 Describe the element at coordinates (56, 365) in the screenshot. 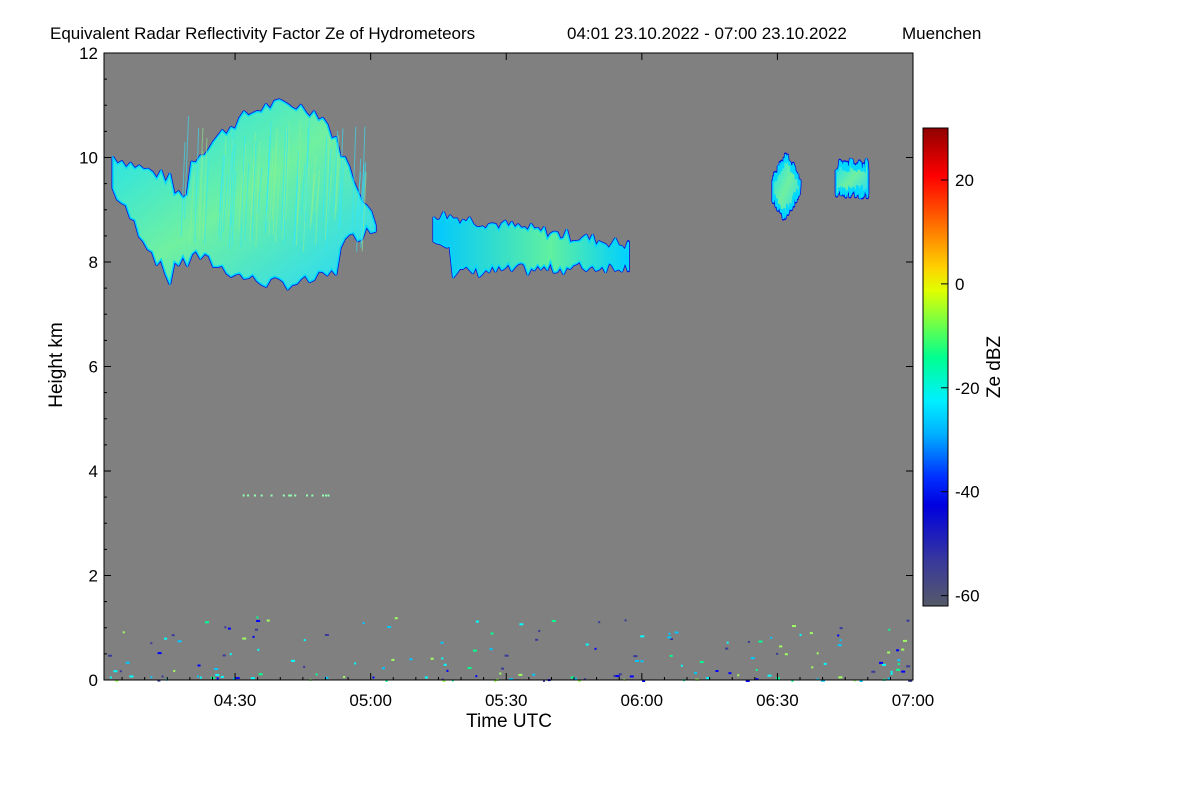

I see `y-axis-label: Height km` at that location.